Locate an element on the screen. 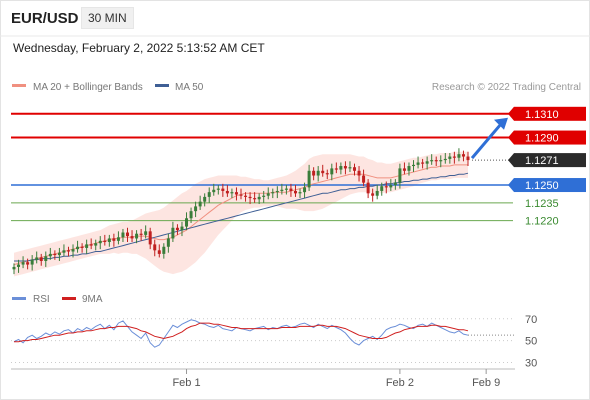 The image size is (590, 400). legend-swatch-9ma is located at coordinates (69, 298).